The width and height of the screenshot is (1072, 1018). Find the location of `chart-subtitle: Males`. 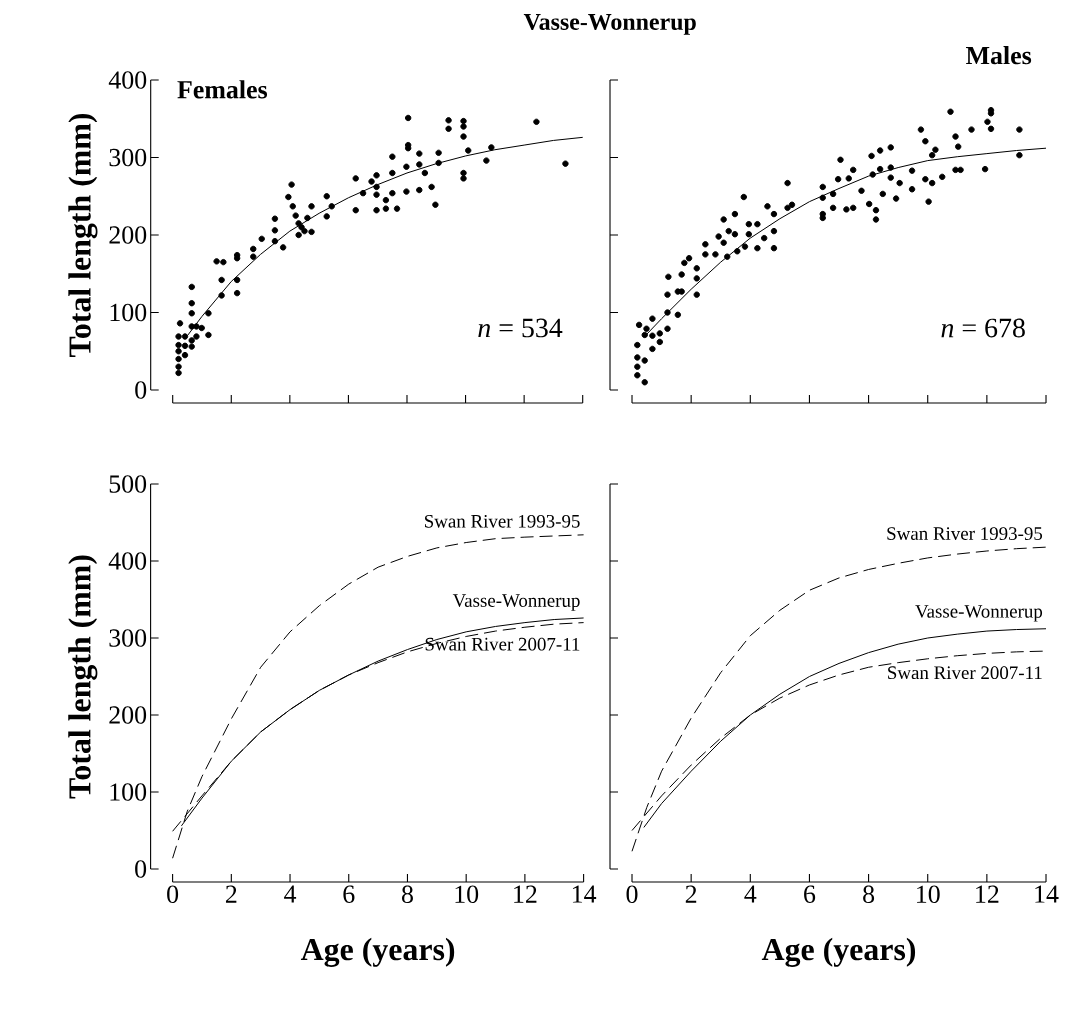

chart-subtitle: Males is located at coordinates (999, 55).